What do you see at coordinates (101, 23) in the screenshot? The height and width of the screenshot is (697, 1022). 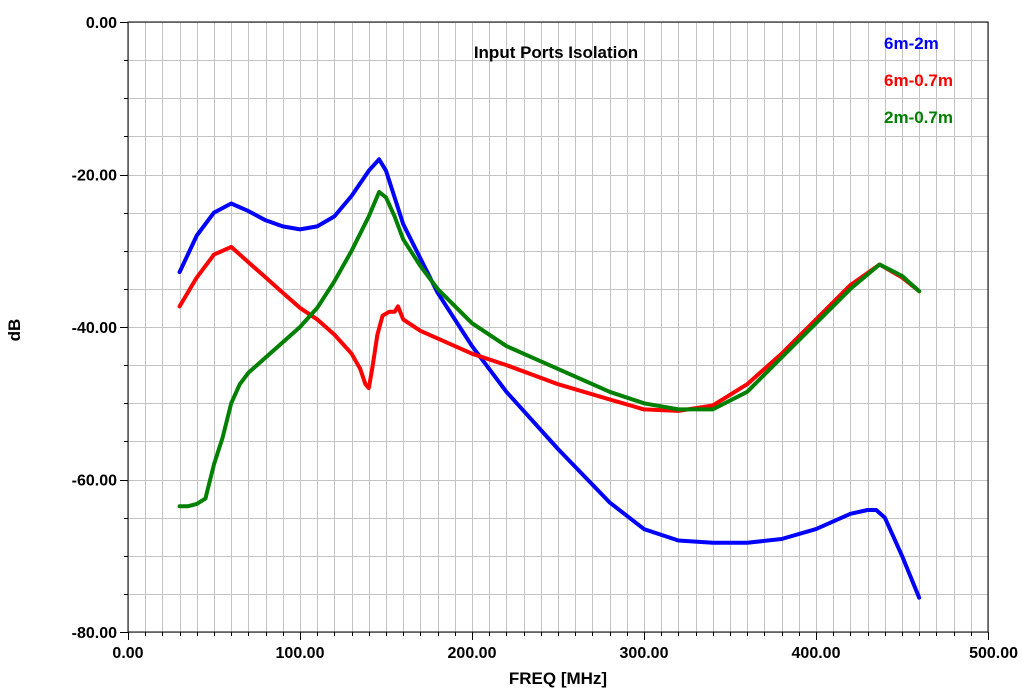 I see `y-tick-label: 0.00` at bounding box center [101, 23].